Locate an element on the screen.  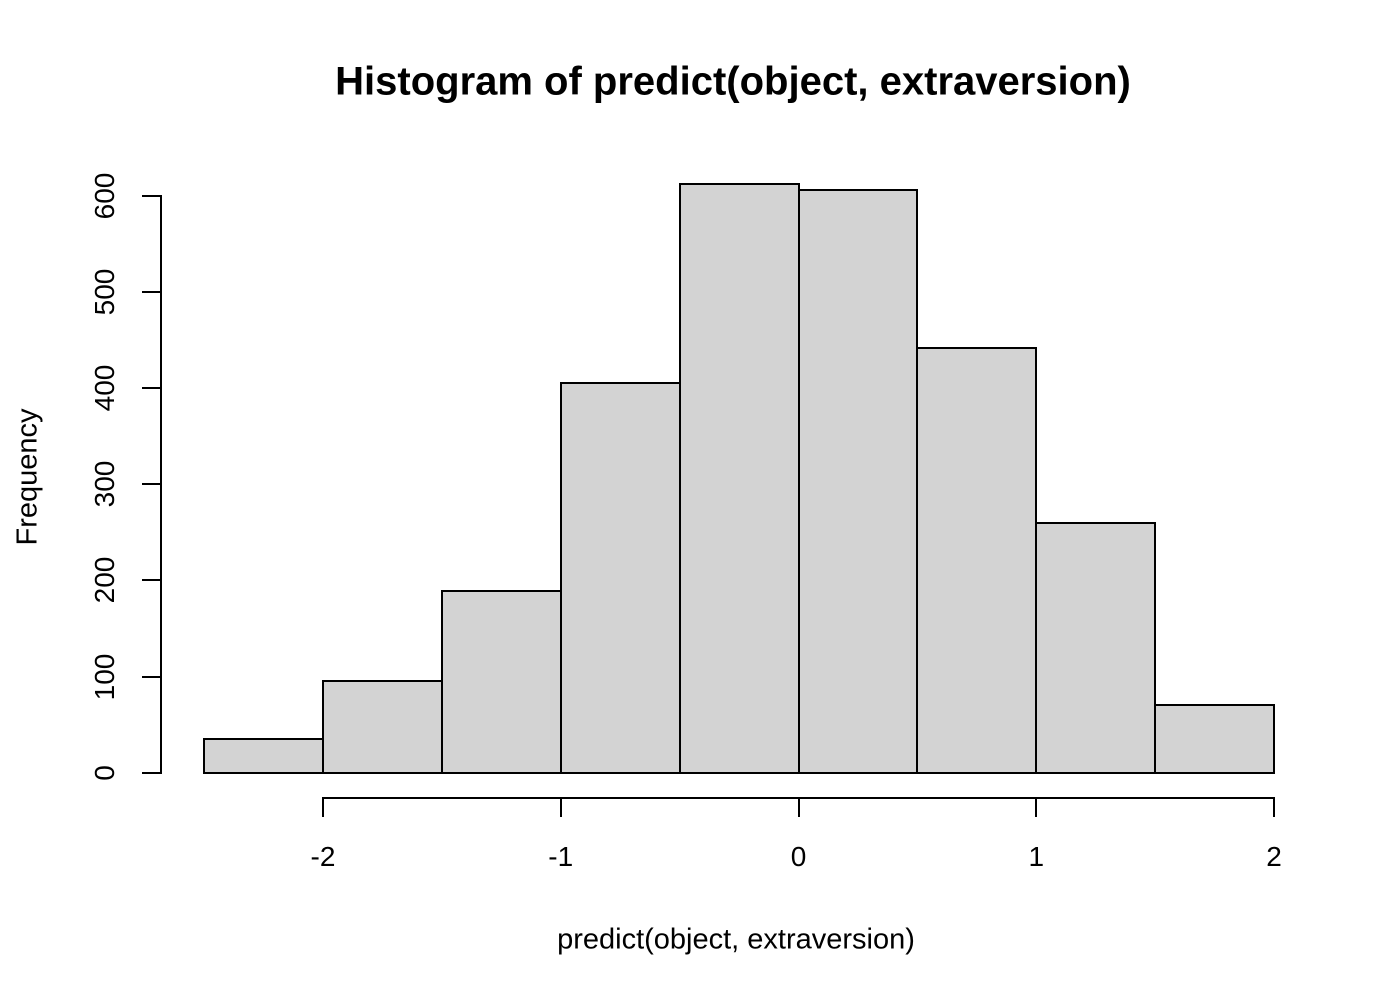
y-tick-label: 600 is located at coordinates (104, 196).